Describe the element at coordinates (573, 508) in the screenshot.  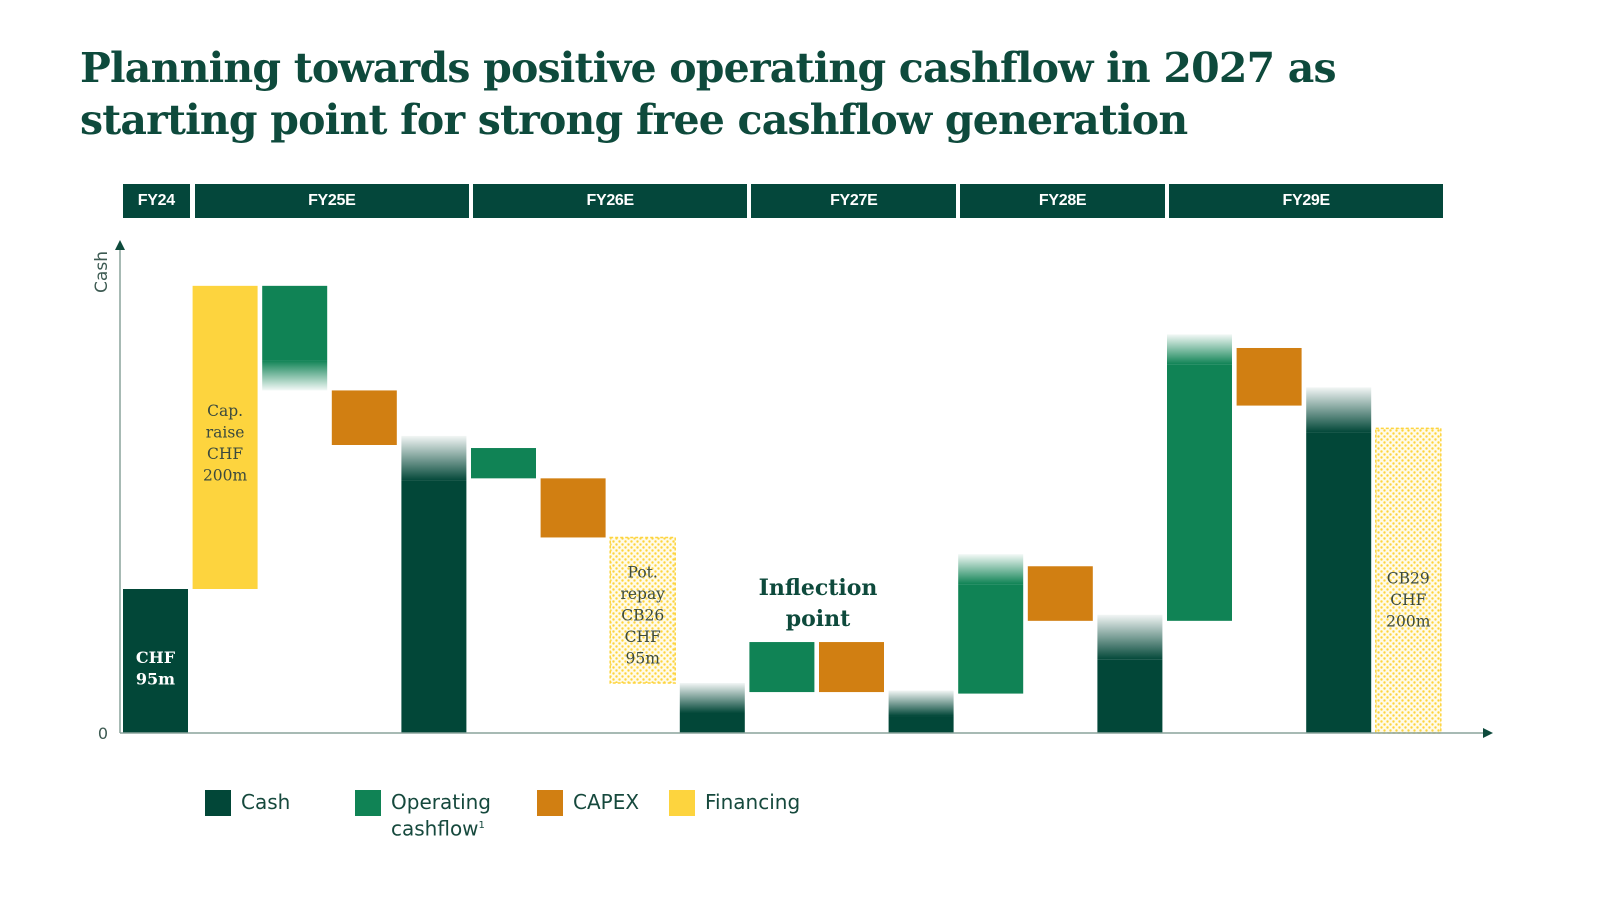
I see `bar-capex-fy26e` at that location.